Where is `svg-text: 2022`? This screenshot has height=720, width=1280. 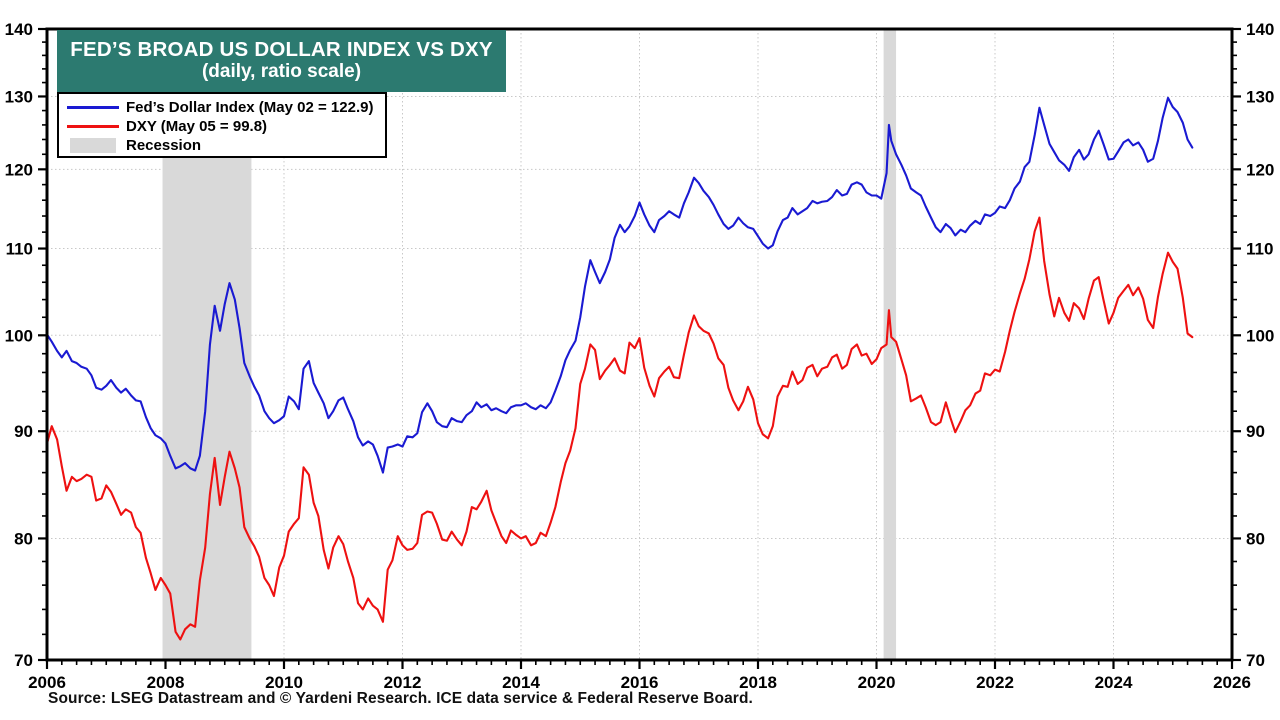 svg-text: 2022 is located at coordinates (995, 682).